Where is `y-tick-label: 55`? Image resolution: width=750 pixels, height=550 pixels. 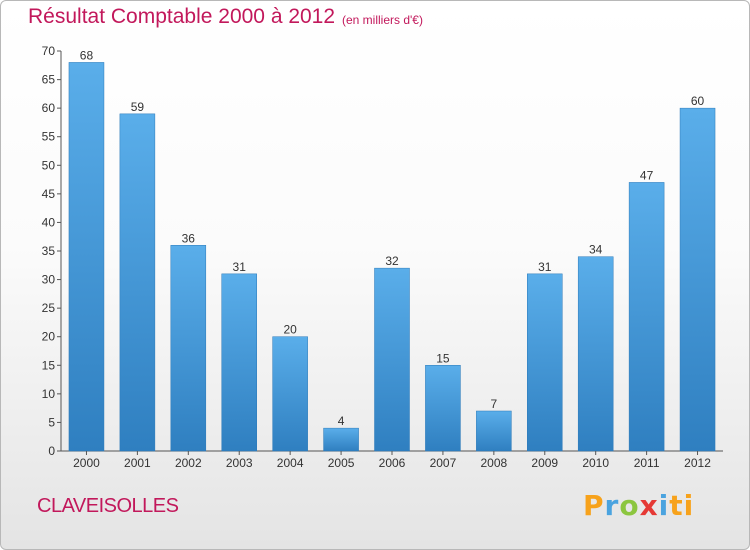
y-tick-label: 55 is located at coordinates (49, 137).